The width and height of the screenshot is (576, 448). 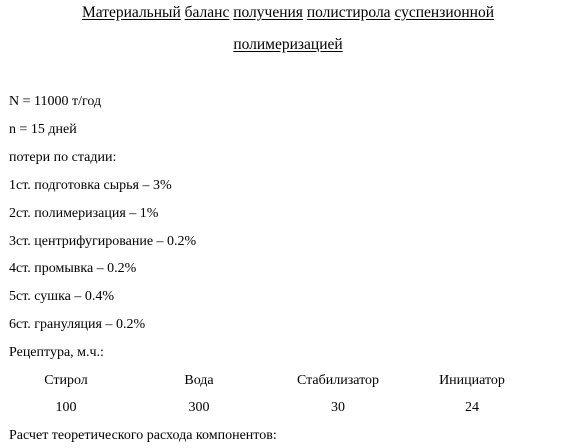 What do you see at coordinates (338, 380) in the screenshot?
I see `recipe-column-header: Стабилизатор` at bounding box center [338, 380].